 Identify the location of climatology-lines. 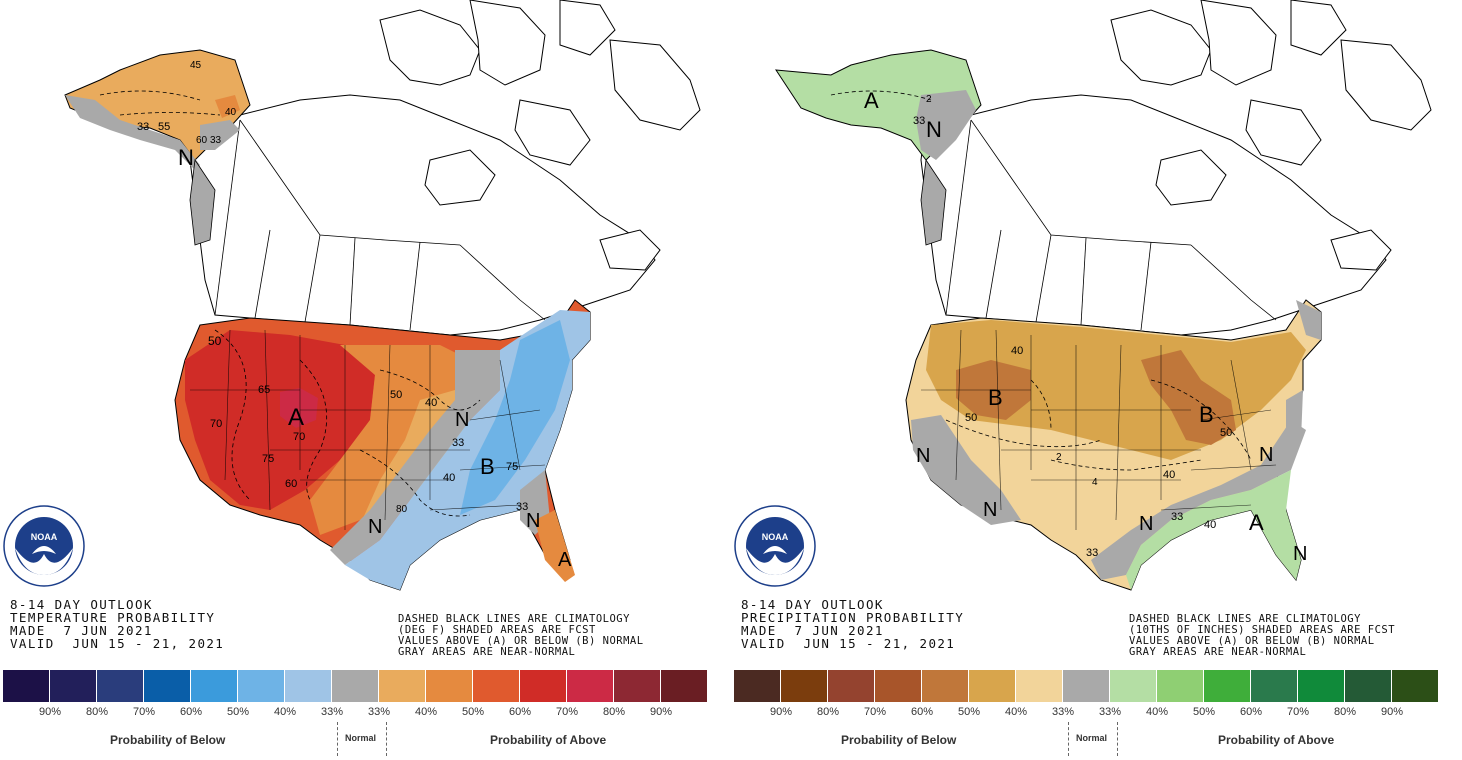
(290, 303).